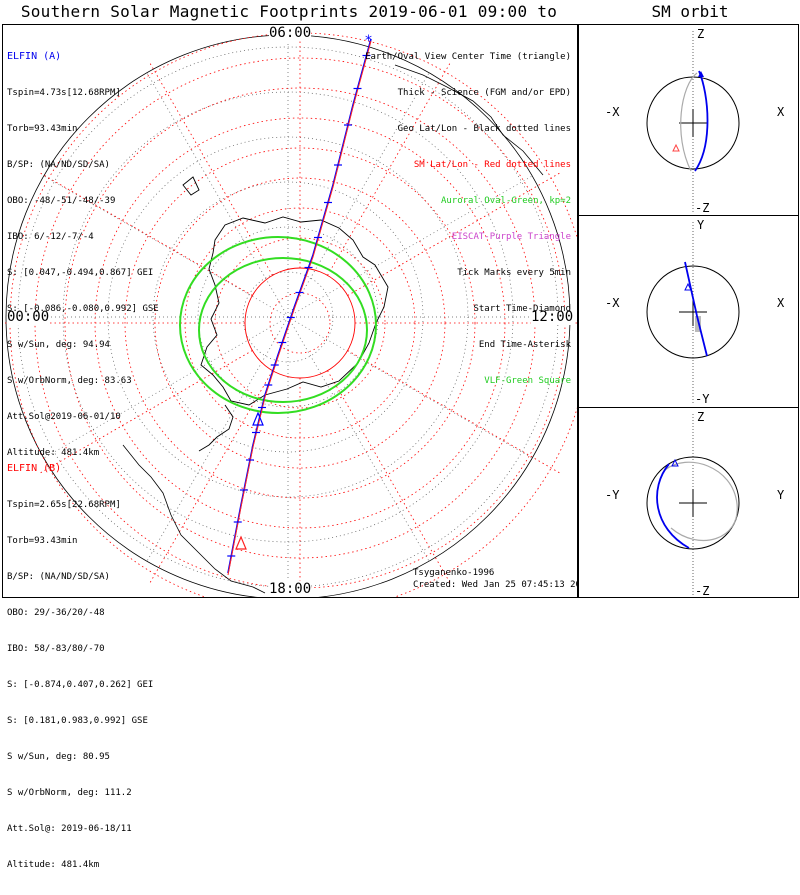 The width and height of the screenshot is (800, 895). Describe the element at coordinates (50, 237) in the screenshot. I see `probe-a-line: IBO: 6/-12/-7/-4` at that location.